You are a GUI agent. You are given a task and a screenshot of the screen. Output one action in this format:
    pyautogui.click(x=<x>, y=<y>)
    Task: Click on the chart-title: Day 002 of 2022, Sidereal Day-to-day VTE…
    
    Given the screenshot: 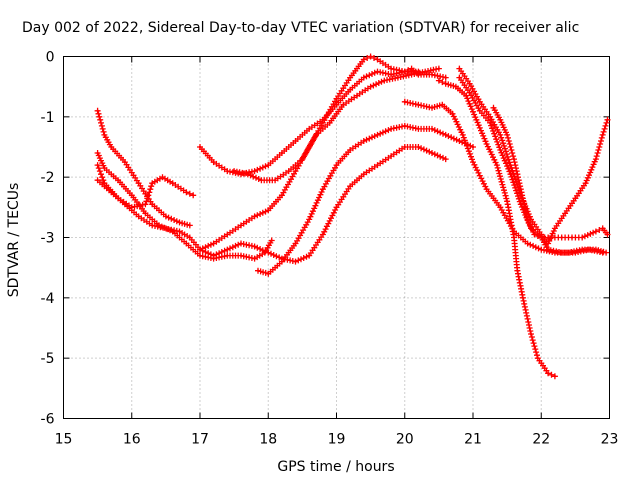 What is the action you would take?
    pyautogui.click(x=300, y=28)
    